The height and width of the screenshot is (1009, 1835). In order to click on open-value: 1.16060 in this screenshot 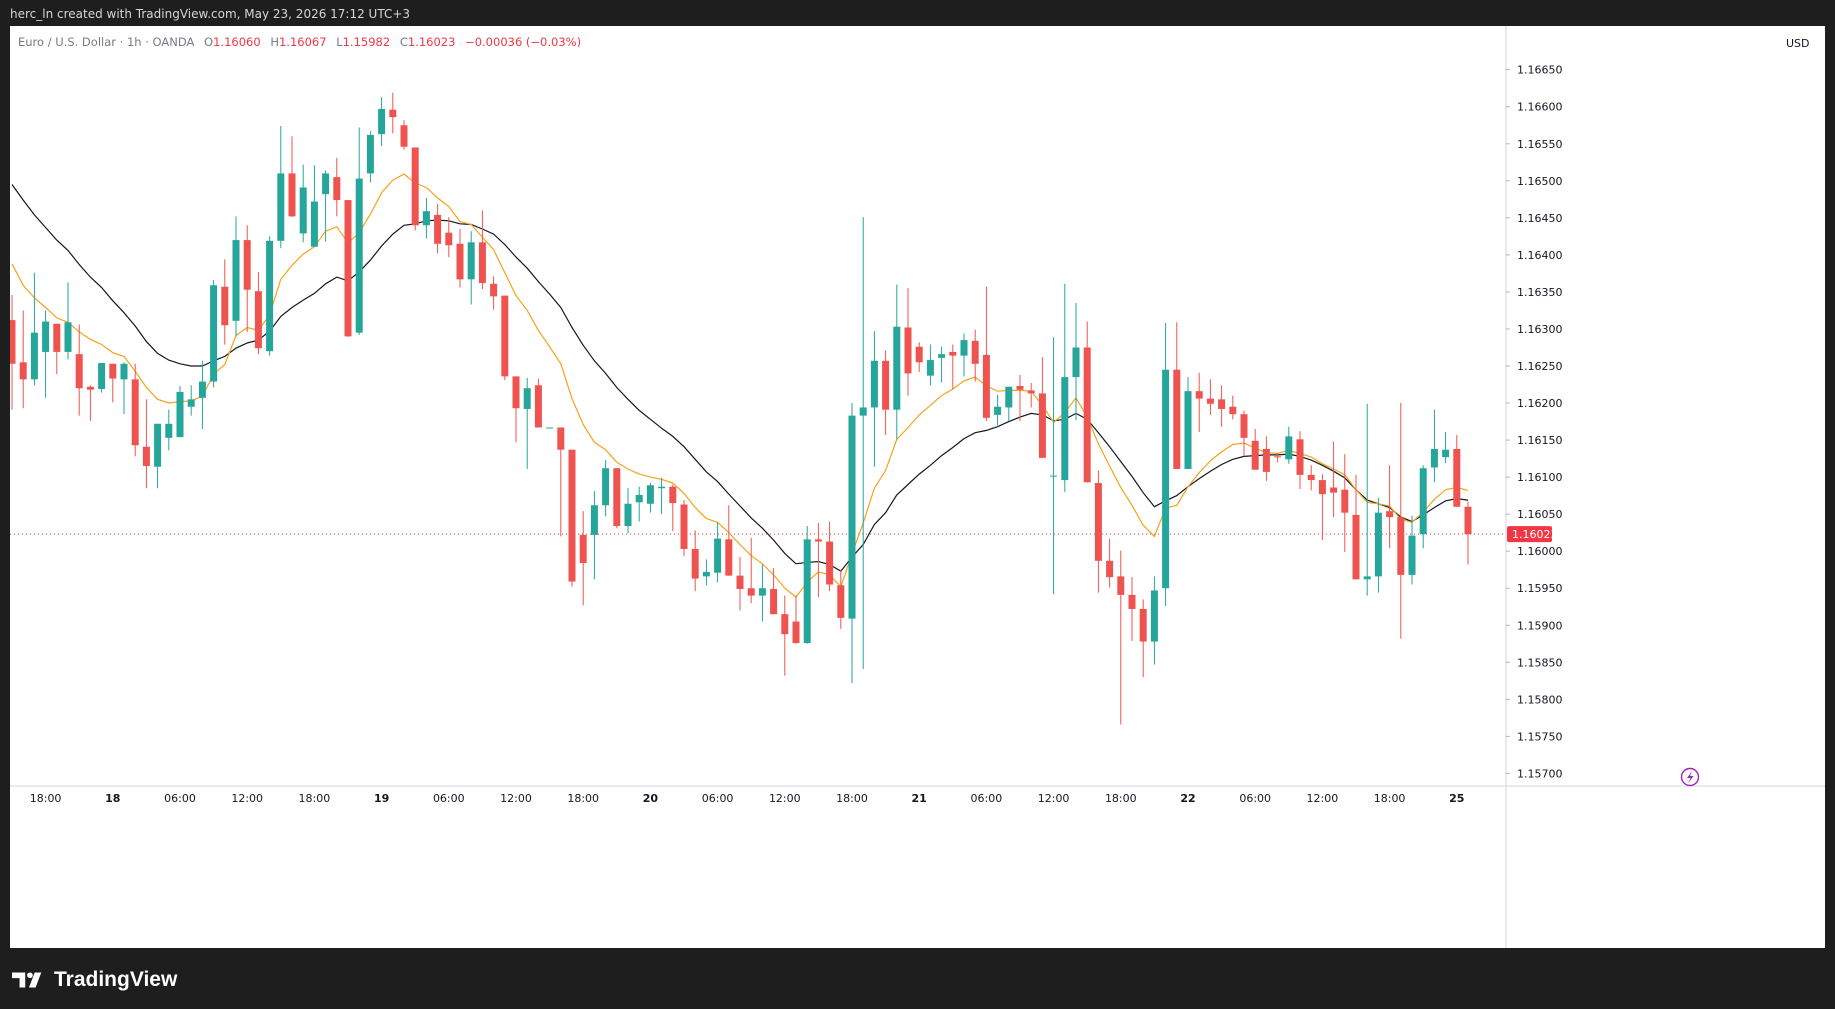, I will do `click(237, 42)`.